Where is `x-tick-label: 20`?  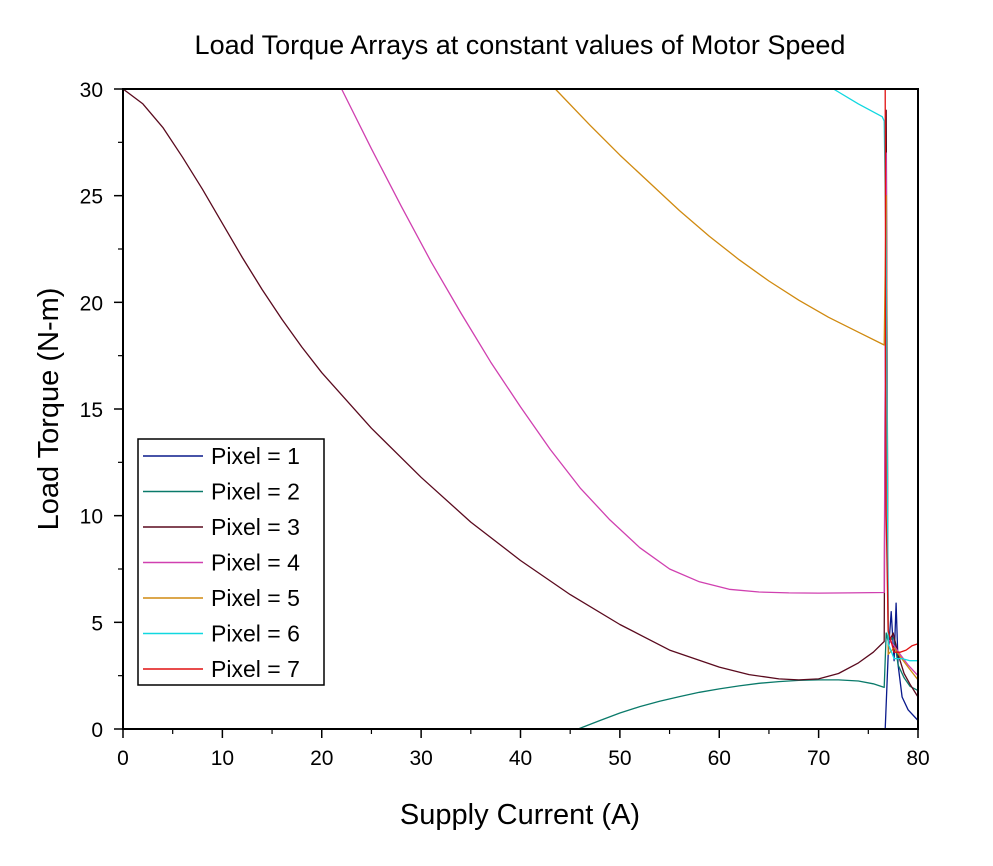 x-tick-label: 20 is located at coordinates (321, 758).